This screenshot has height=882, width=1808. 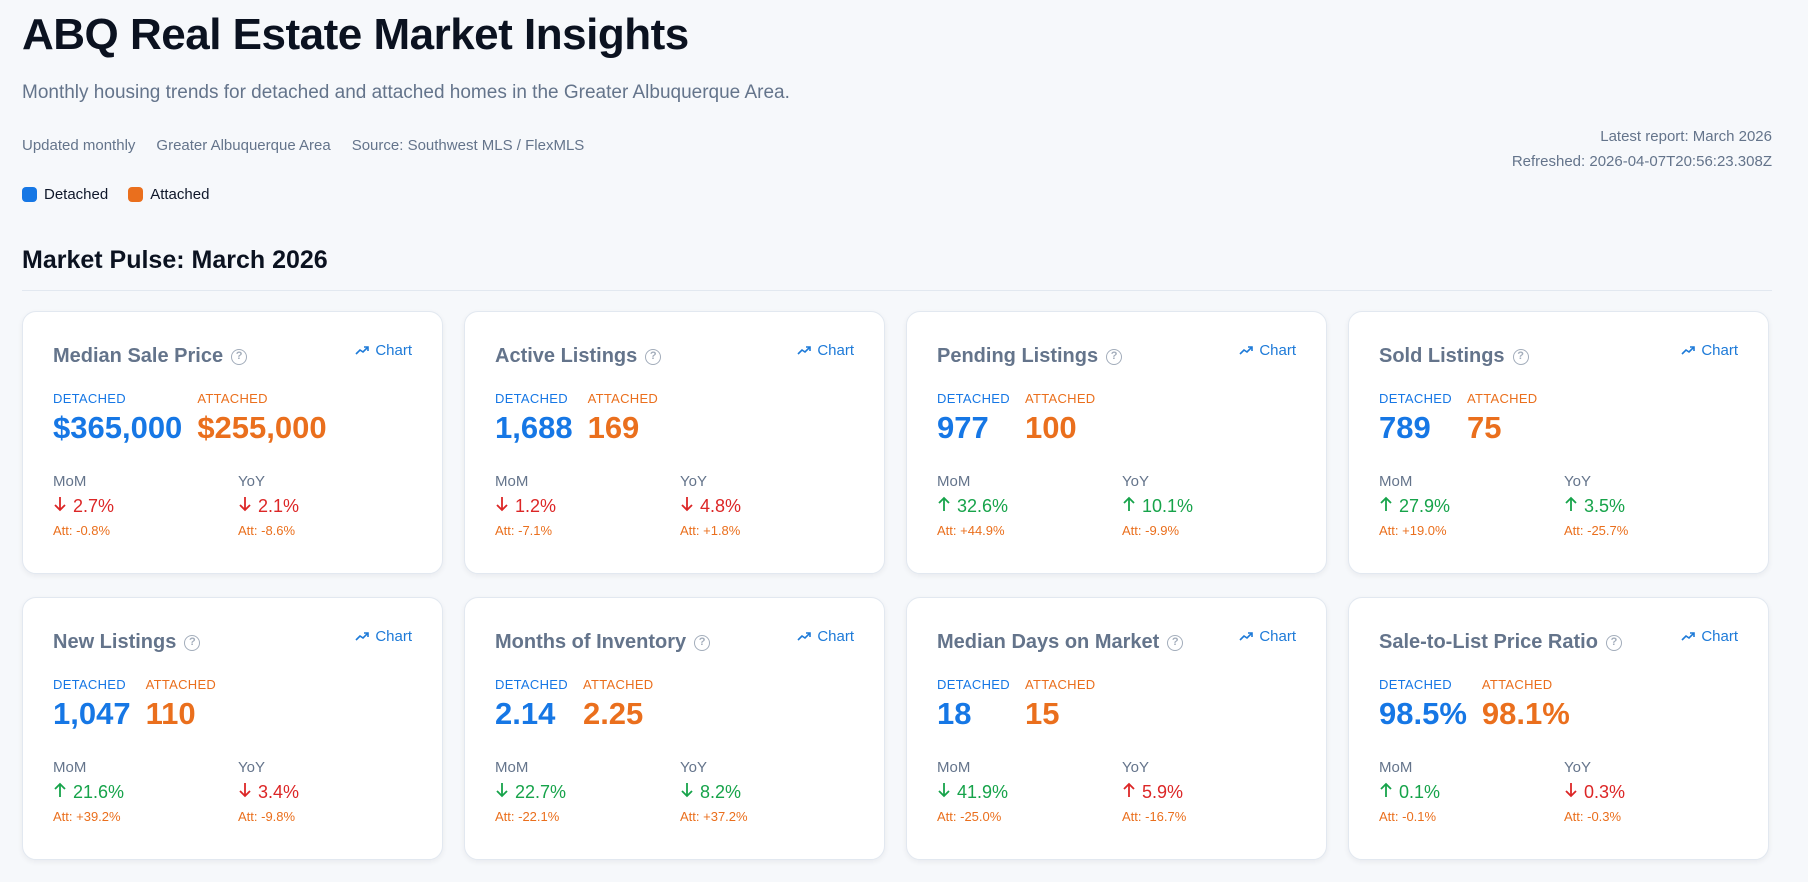 What do you see at coordinates (118, 427) in the screenshot?
I see `detached-value: $365,000` at bounding box center [118, 427].